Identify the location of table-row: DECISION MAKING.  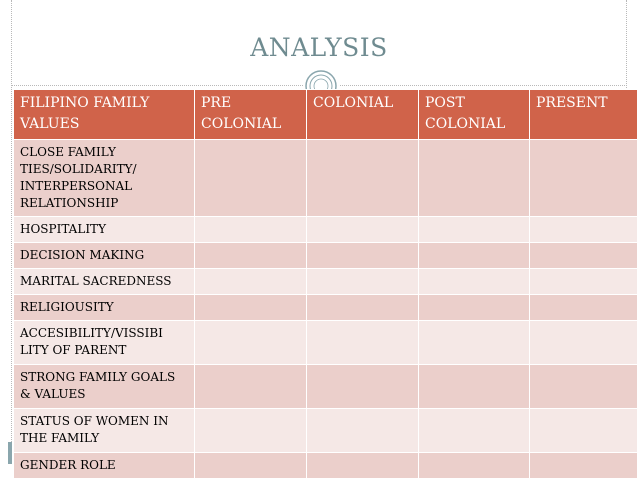
(325, 255).